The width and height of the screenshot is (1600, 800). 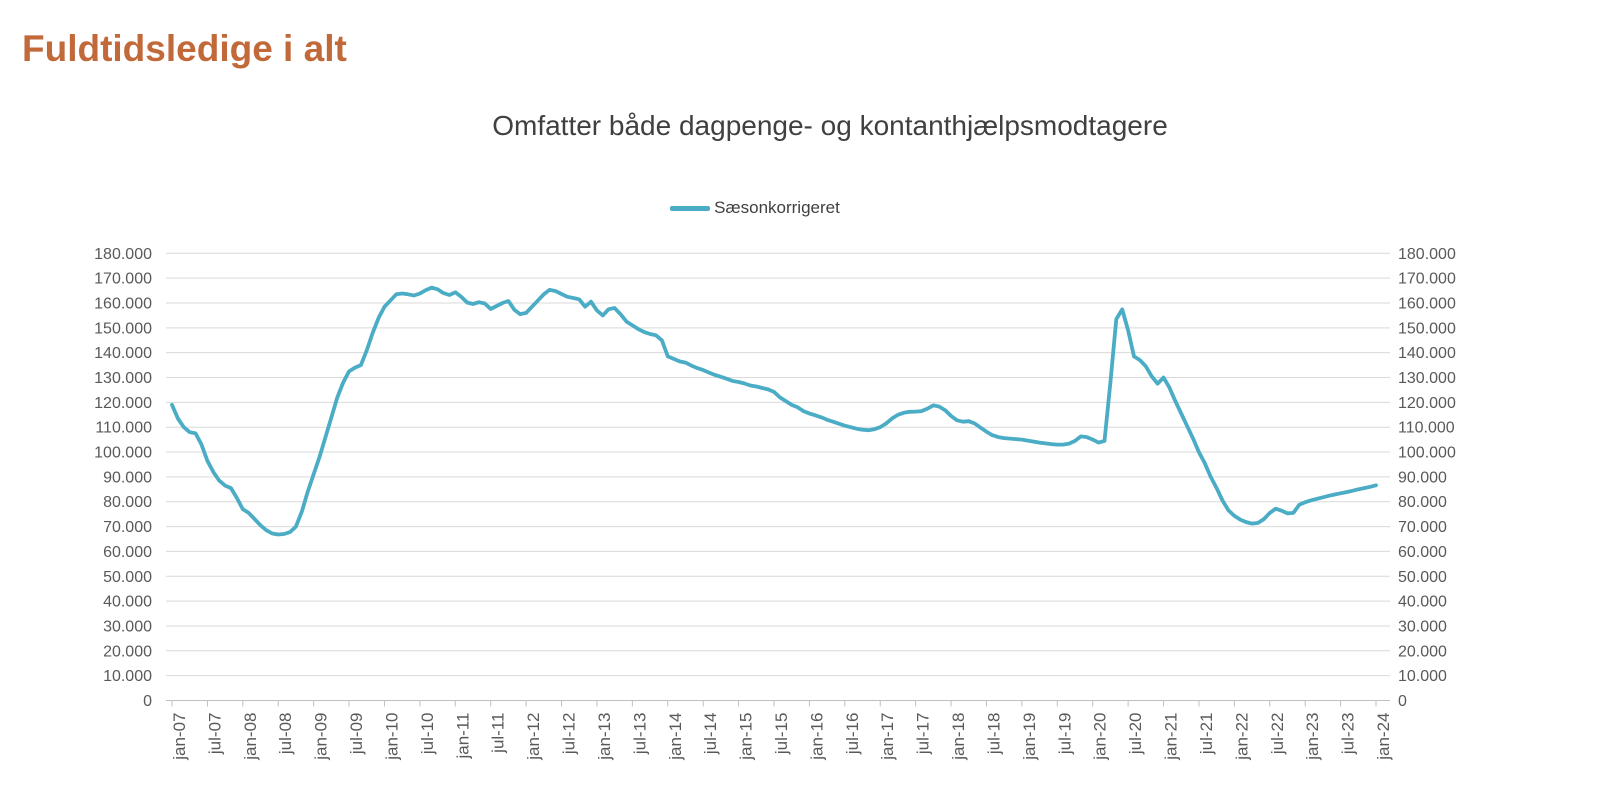 What do you see at coordinates (1422, 477) in the screenshot?
I see `y-axis-right-tick-label: 90.000` at bounding box center [1422, 477].